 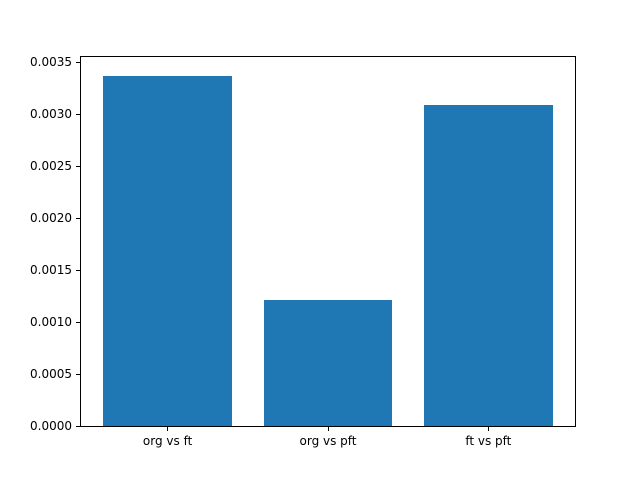 What do you see at coordinates (328, 441) in the screenshot?
I see `x-axis-tick-label: org vs pft` at bounding box center [328, 441].